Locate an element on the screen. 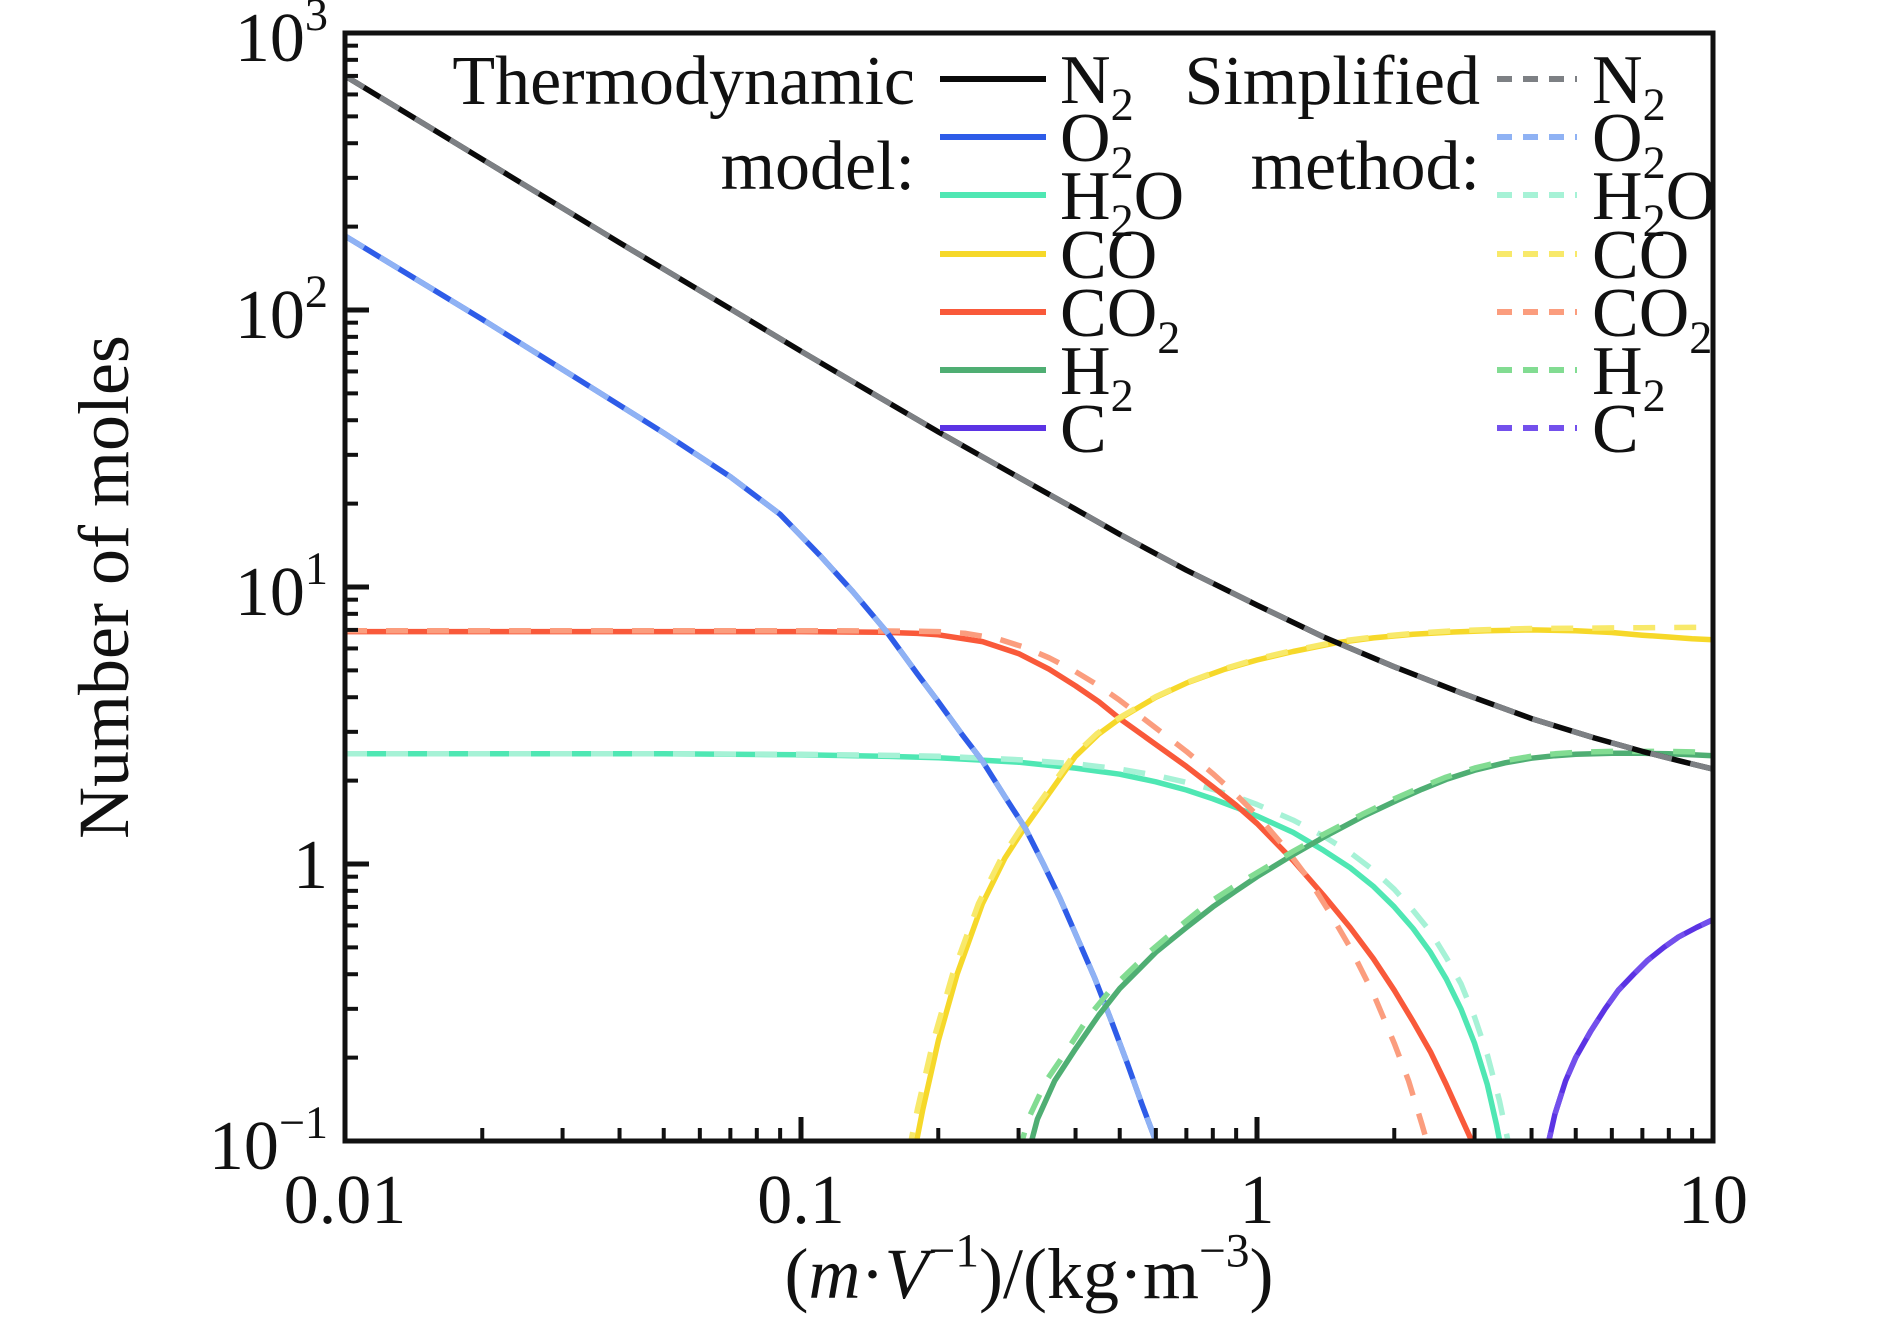  legend-label-O2-solid: O2 is located at coordinates (1097, 144).